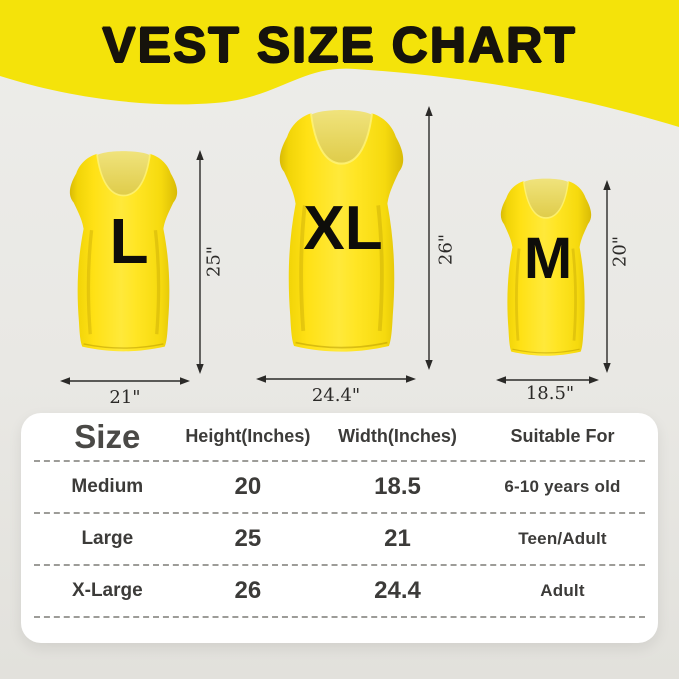 Image resolution: width=679 pixels, height=679 pixels. I want to click on vest-xlarge-label: XL, so click(343, 228).